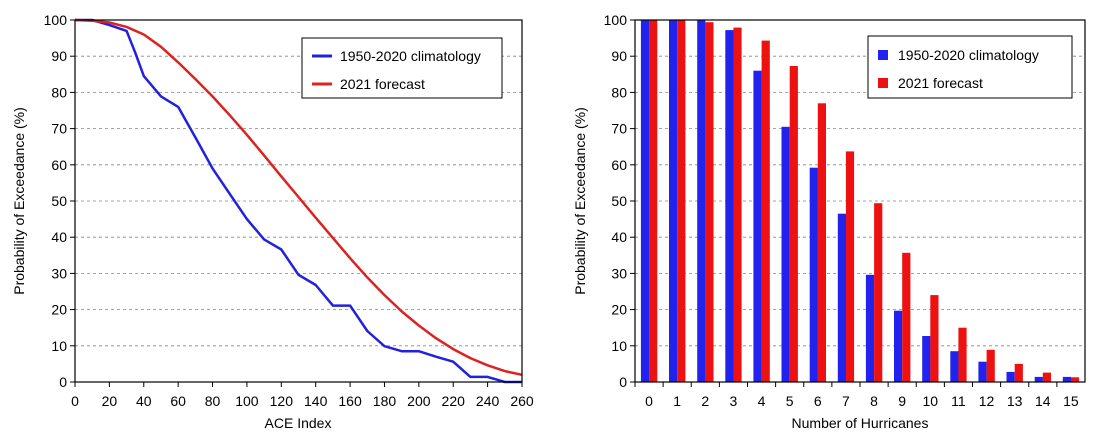 The width and height of the screenshot is (1099, 443). I want to click on left-y-tick-label: 20, so click(59, 310).